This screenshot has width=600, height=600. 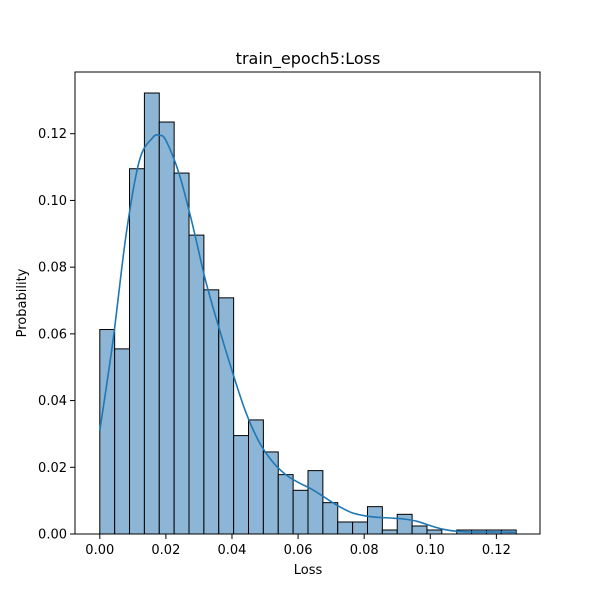 What do you see at coordinates (308, 570) in the screenshot?
I see `x-axis-label: Loss` at bounding box center [308, 570].